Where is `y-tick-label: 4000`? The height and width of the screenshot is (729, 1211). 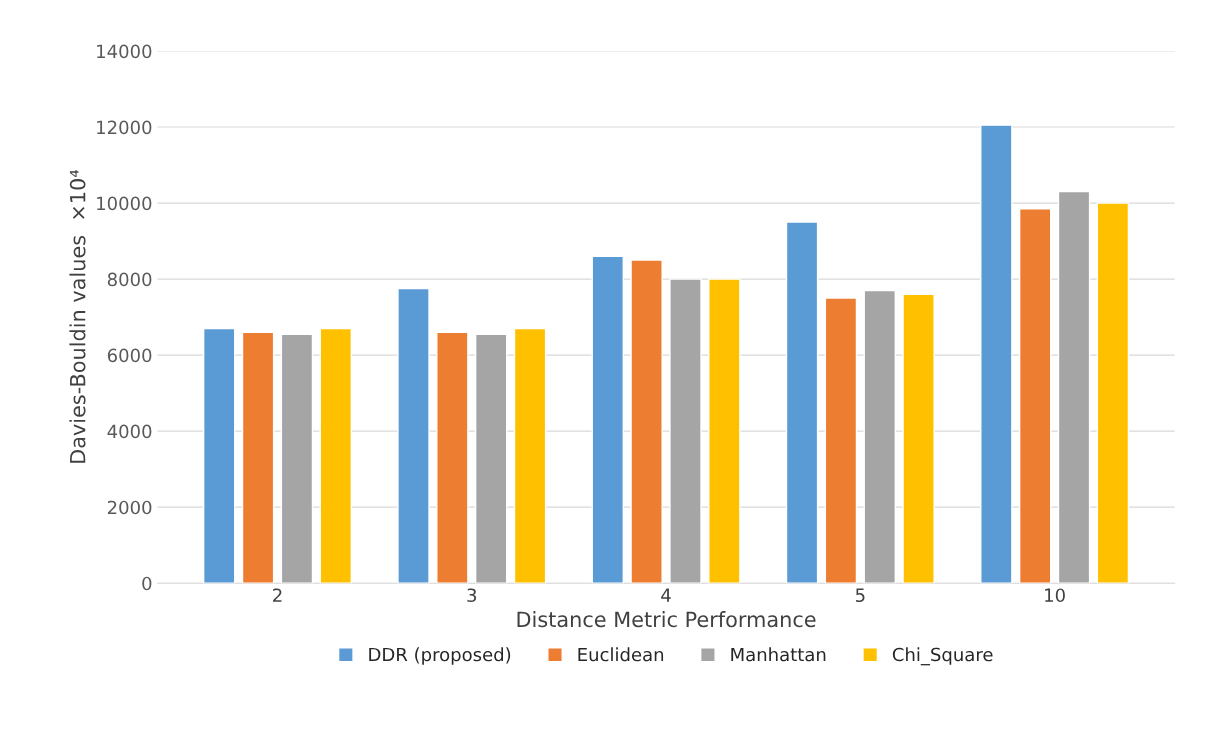 y-tick-label: 4000 is located at coordinates (129, 431).